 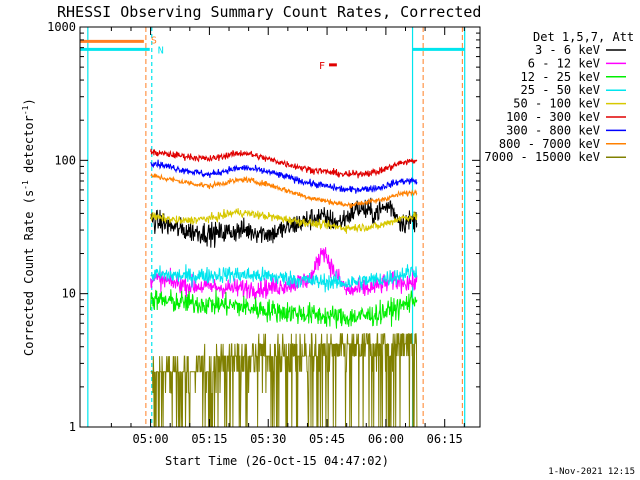 I want to click on x-tick-label: 06:00, so click(x=386, y=439).